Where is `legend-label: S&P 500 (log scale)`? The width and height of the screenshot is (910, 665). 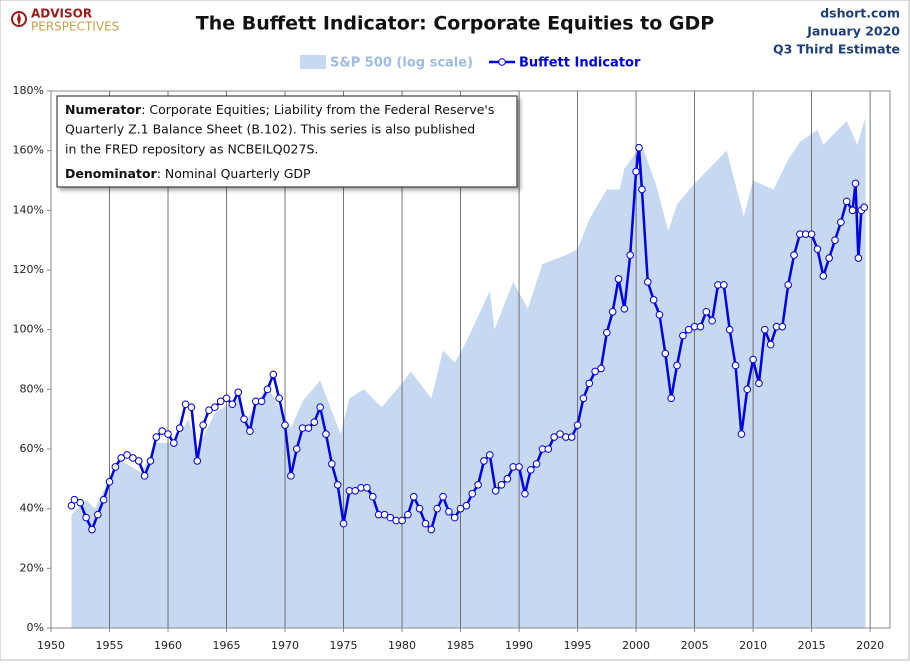 legend-label: S&P 500 (log scale) is located at coordinates (401, 63).